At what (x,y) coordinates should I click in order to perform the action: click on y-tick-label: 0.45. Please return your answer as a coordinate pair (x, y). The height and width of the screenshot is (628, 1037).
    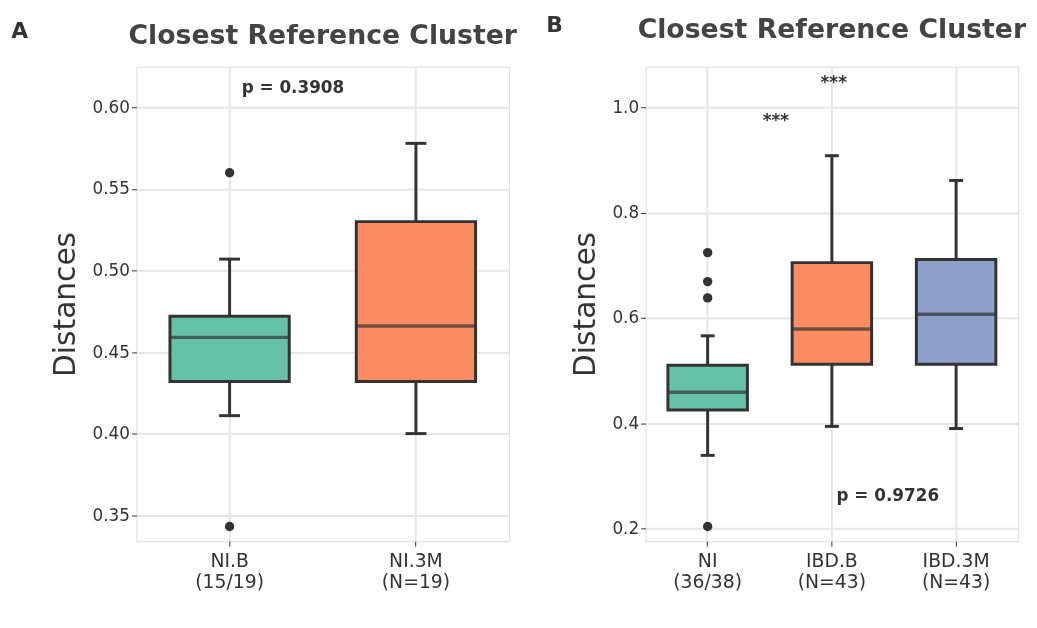
    Looking at the image, I should click on (111, 351).